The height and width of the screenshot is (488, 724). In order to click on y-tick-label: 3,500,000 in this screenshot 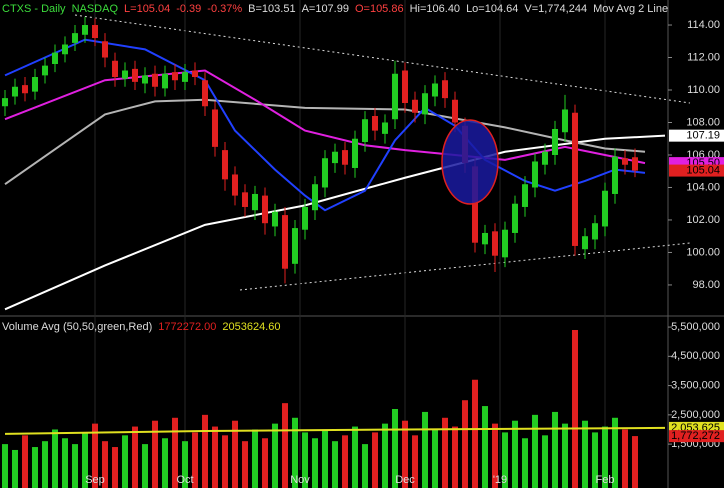, I will do `click(695, 385)`.